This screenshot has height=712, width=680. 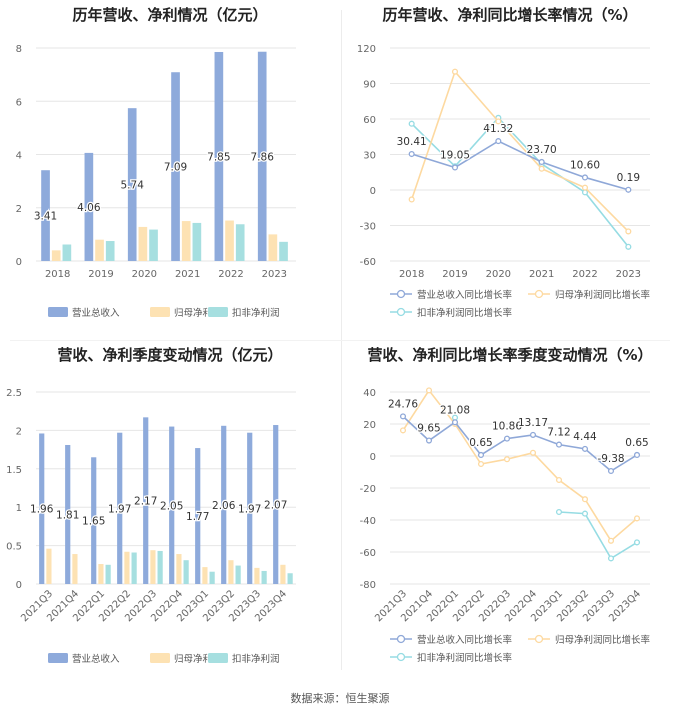 What do you see at coordinates (636, 443) in the screenshot?
I see `data-label: 0.65` at bounding box center [636, 443].